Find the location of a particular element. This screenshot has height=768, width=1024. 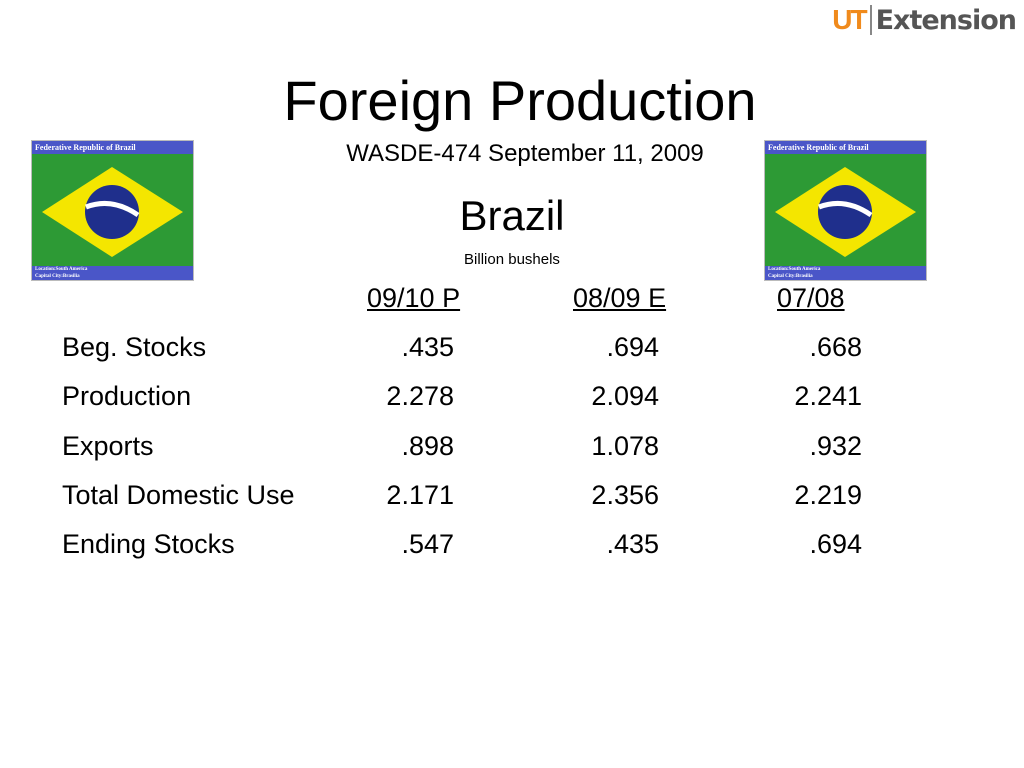

table-row: Ending Stocks .547 .435 .694 is located at coordinates (472, 549).